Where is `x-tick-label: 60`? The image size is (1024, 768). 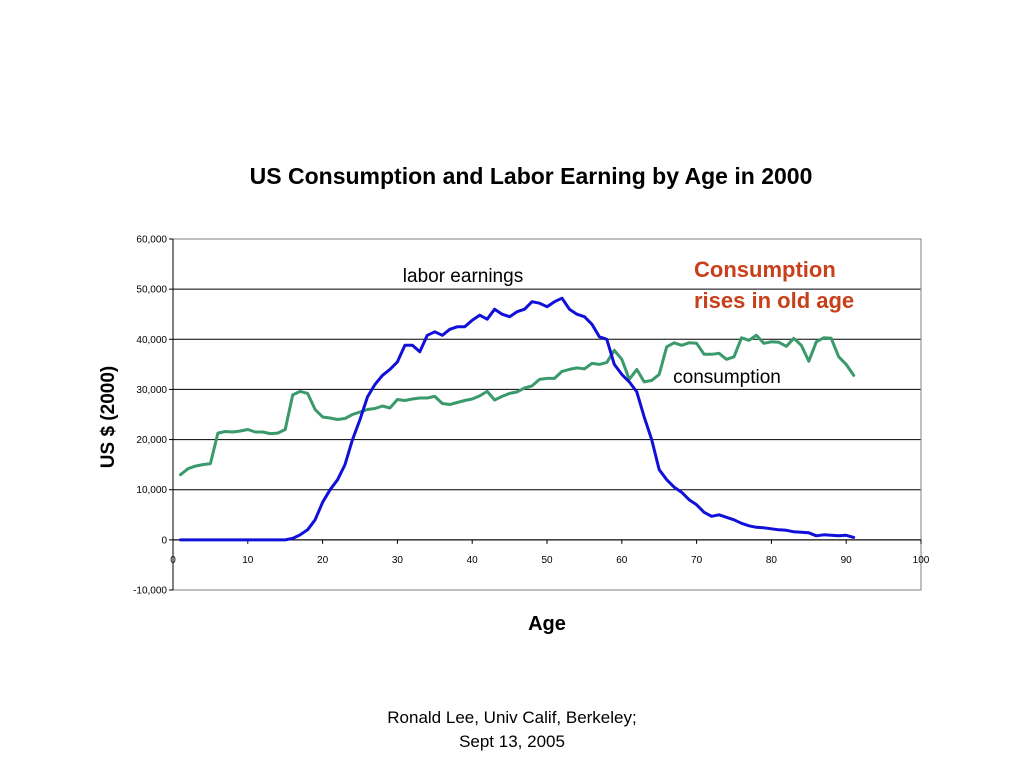 x-tick-label: 60 is located at coordinates (622, 560).